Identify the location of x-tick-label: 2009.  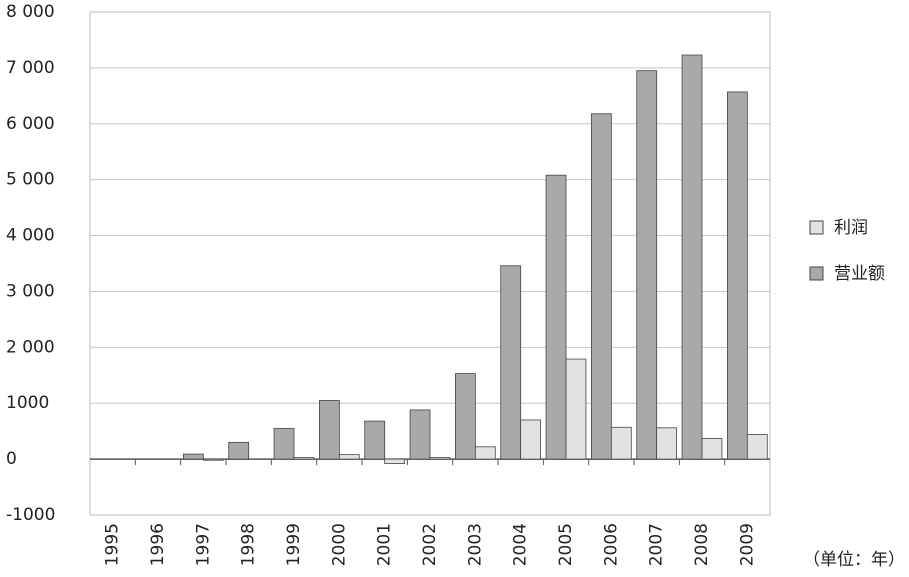
(747, 544).